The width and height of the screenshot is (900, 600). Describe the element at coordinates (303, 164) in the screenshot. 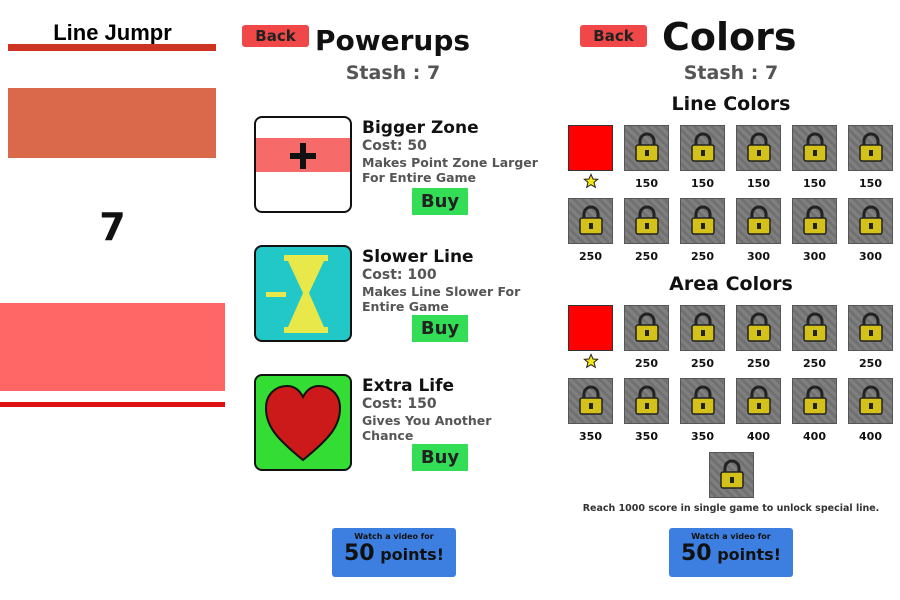

I see `bigger-zone-icon` at that location.